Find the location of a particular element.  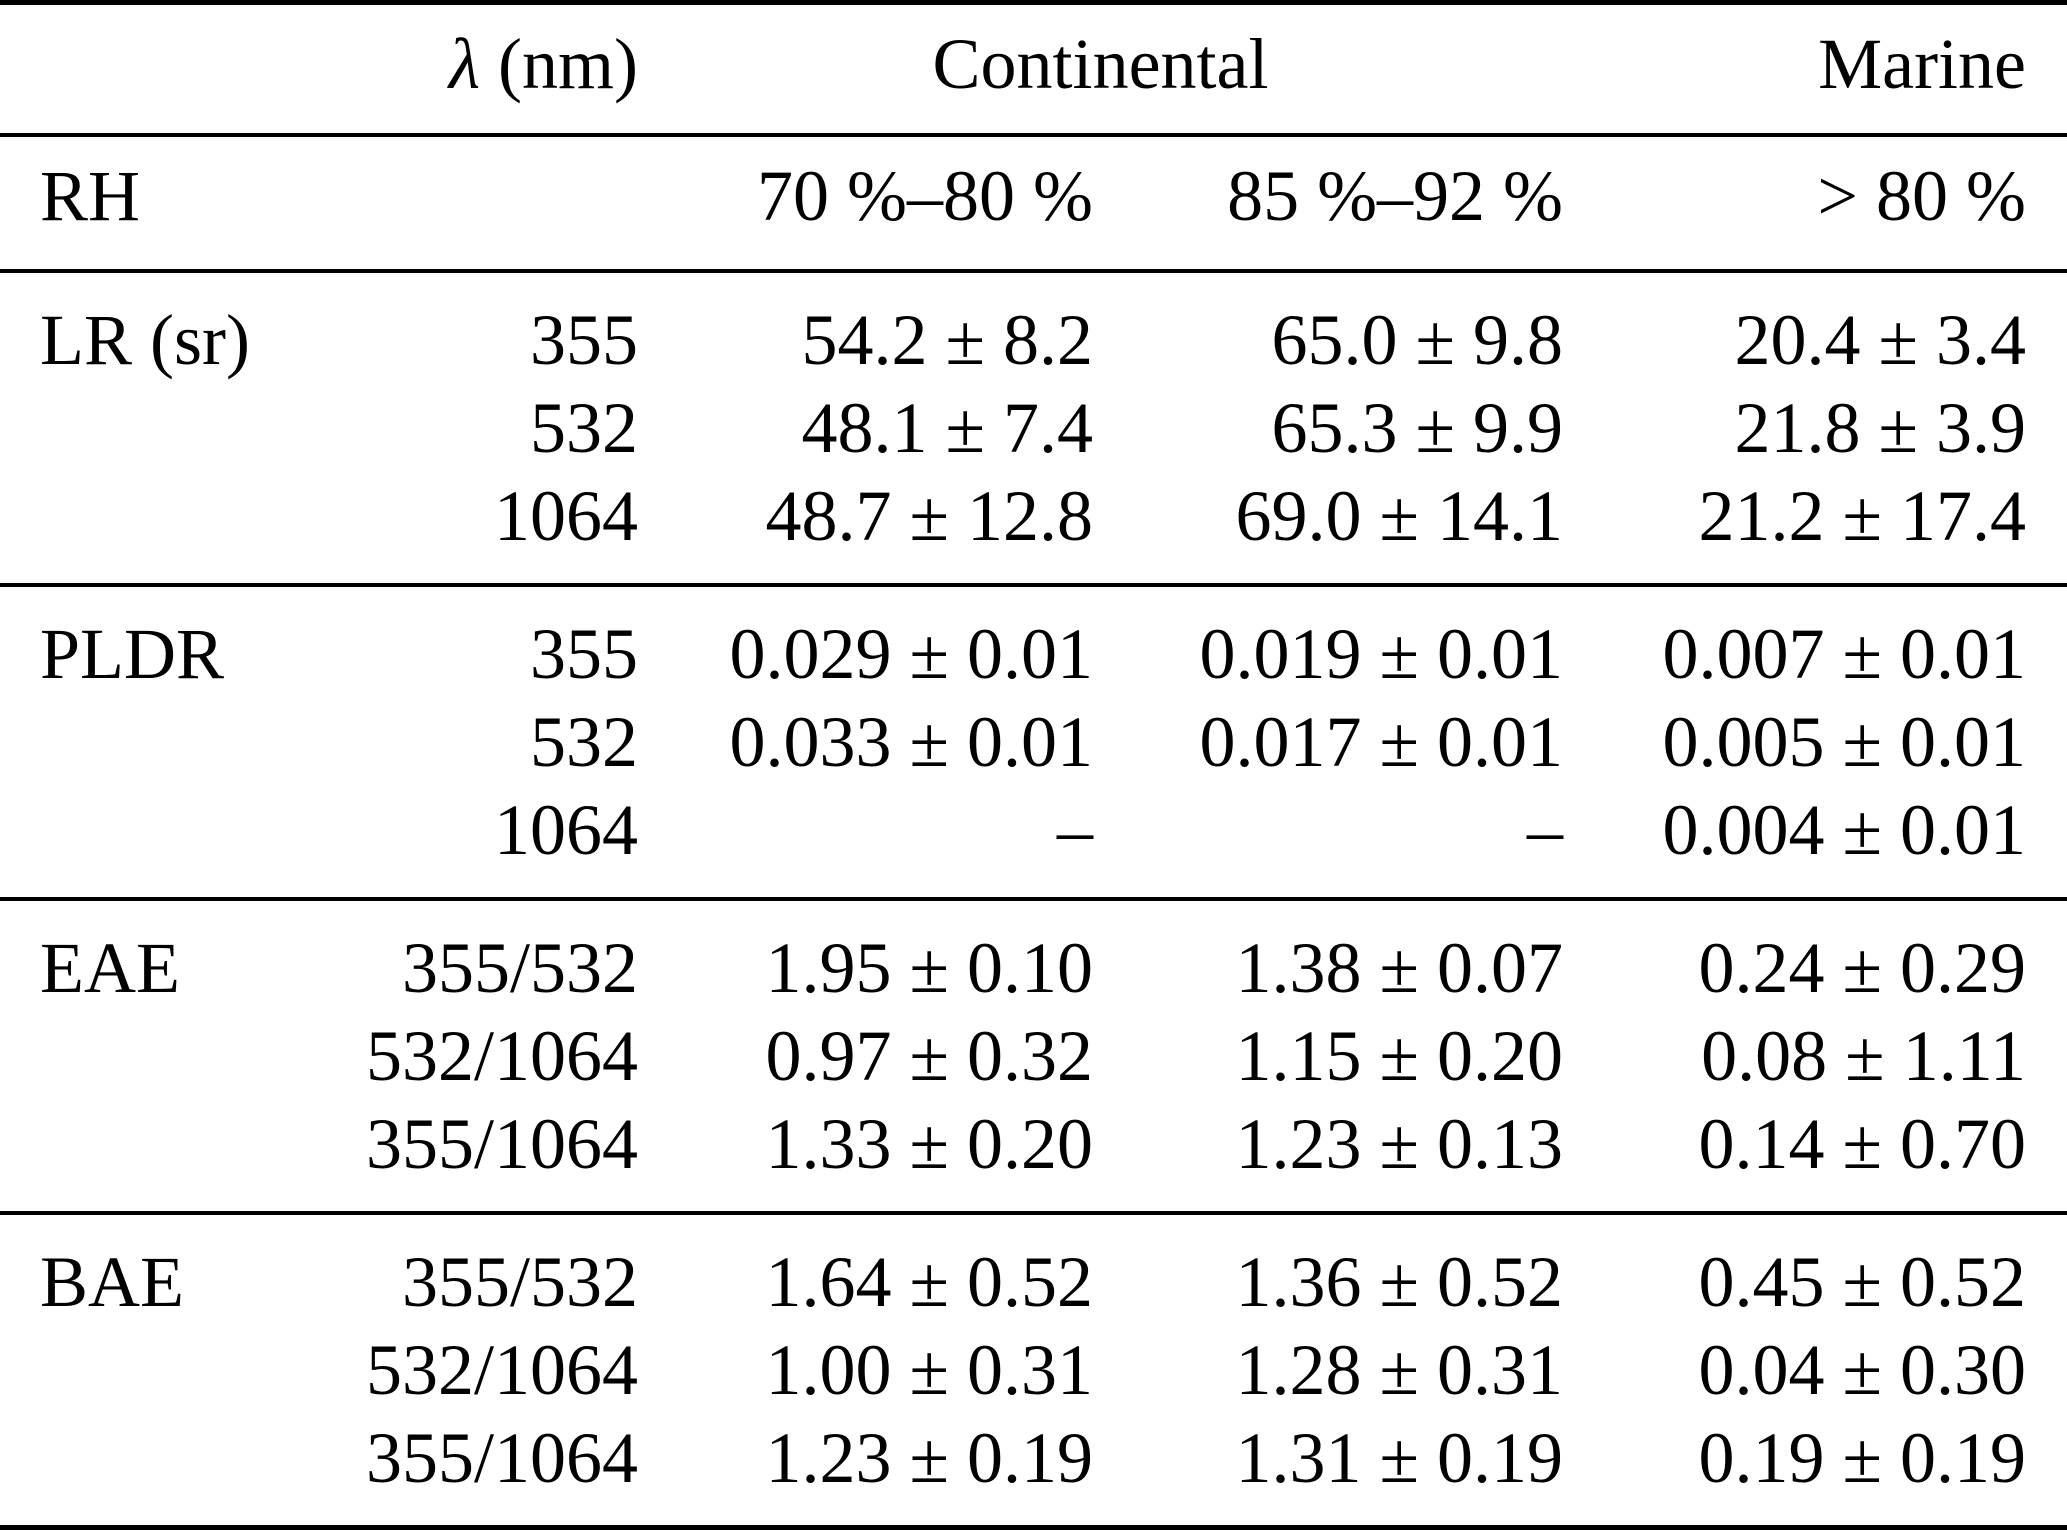

cell-continental-high: 0.017 ± 0.01 is located at coordinates (1381, 742).